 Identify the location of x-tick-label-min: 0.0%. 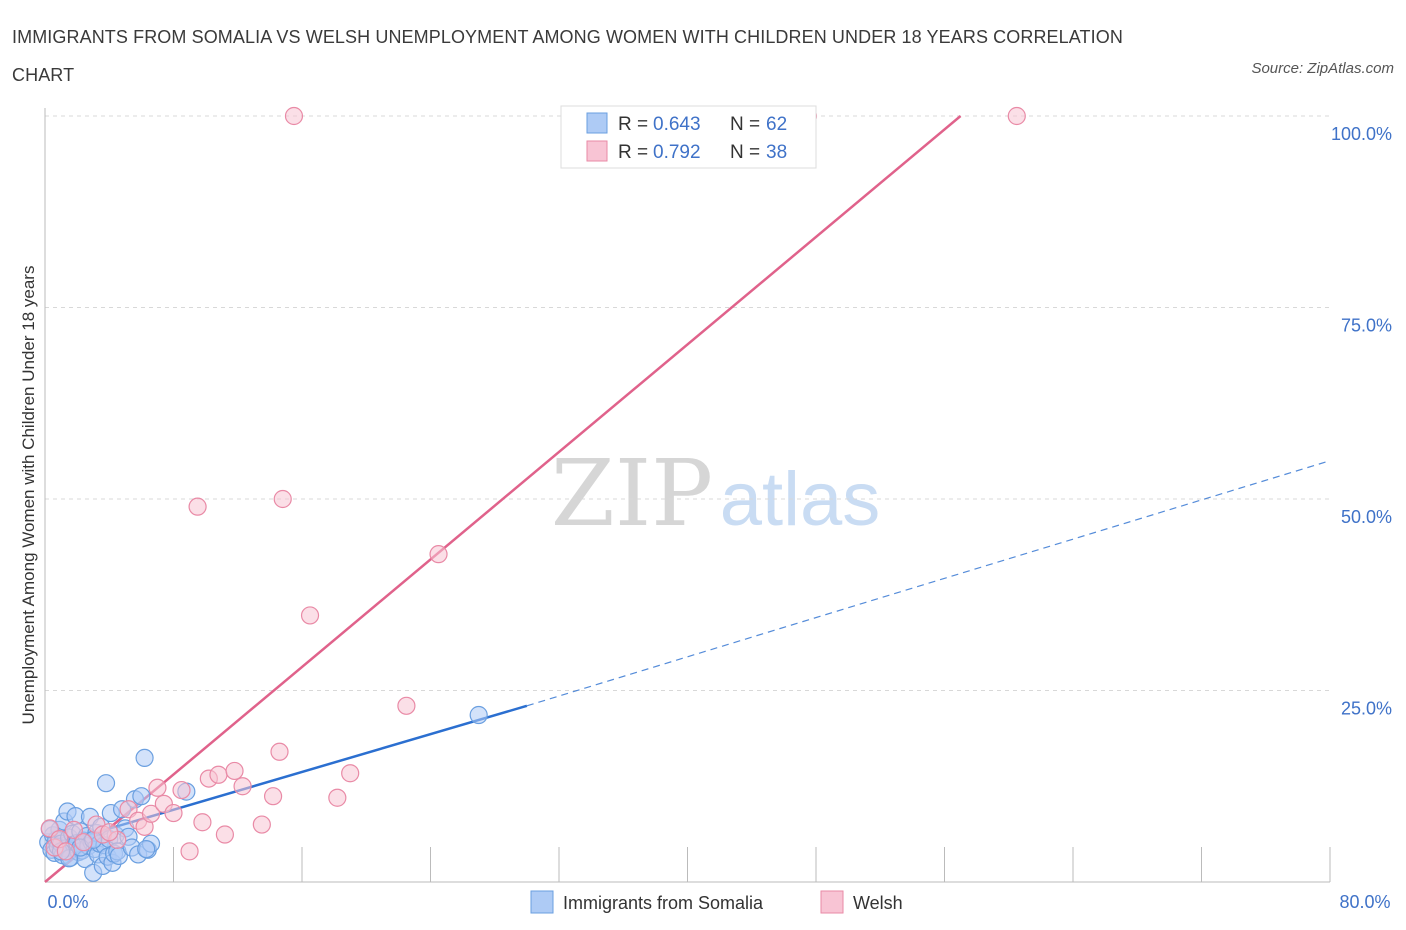
(67, 902).